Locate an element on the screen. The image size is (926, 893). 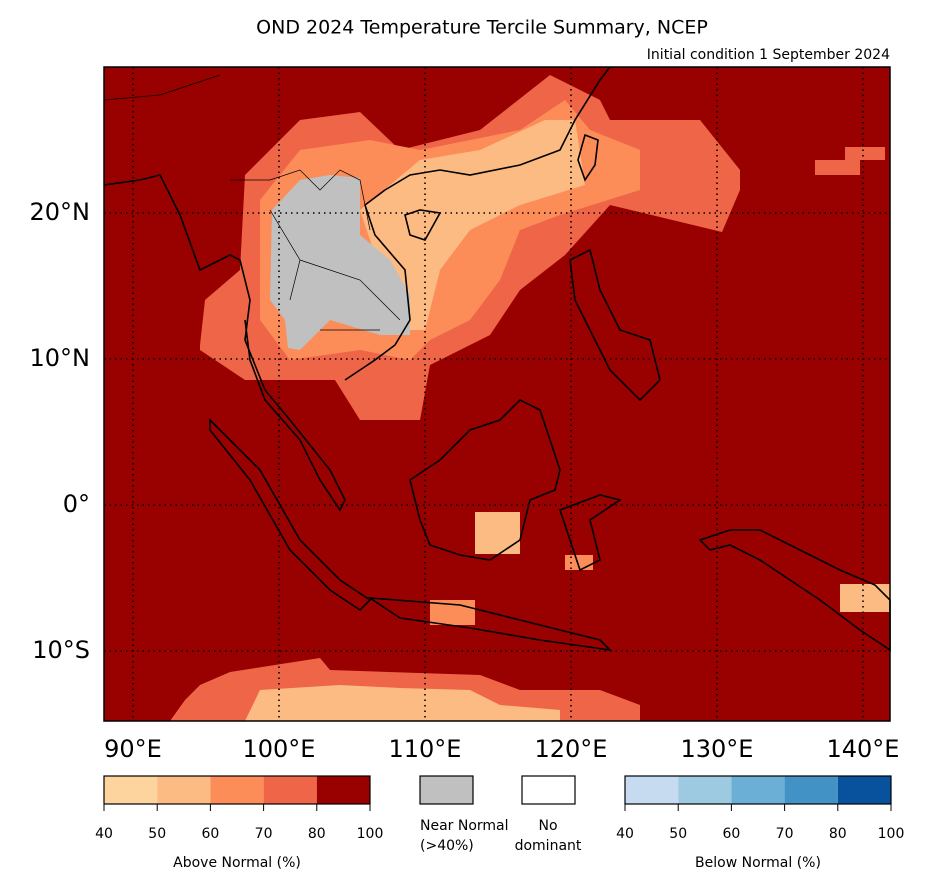
legend-label: (>40%) is located at coordinates (447, 846).